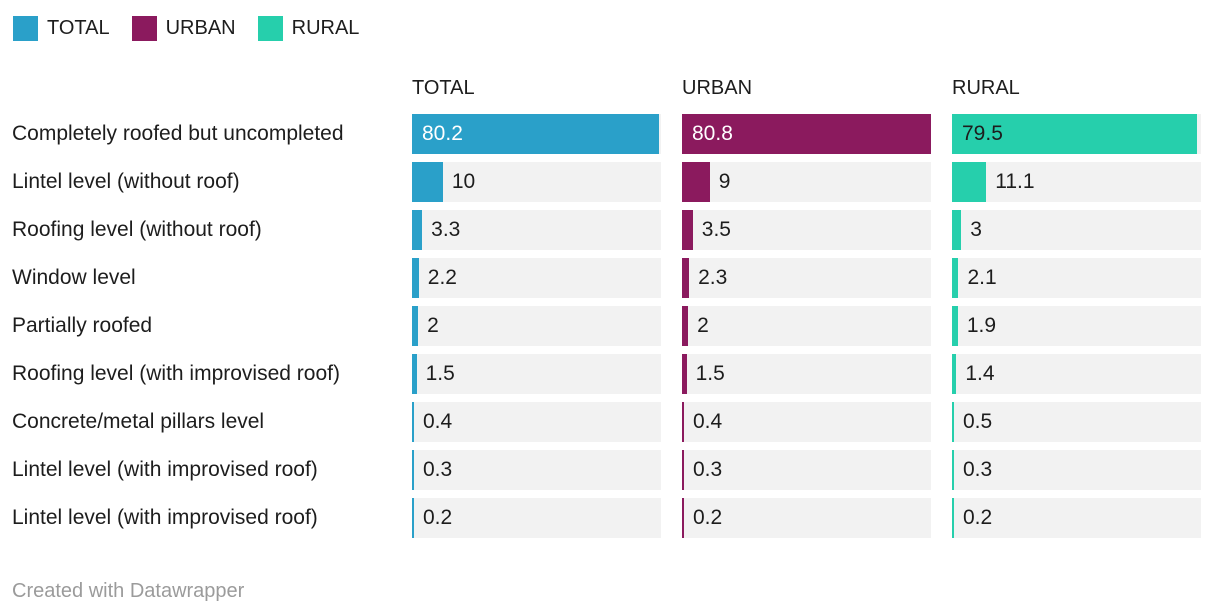 This screenshot has width=1220, height=608. Describe the element at coordinates (978, 421) in the screenshot. I see `bar-value-label: 0.5` at that location.